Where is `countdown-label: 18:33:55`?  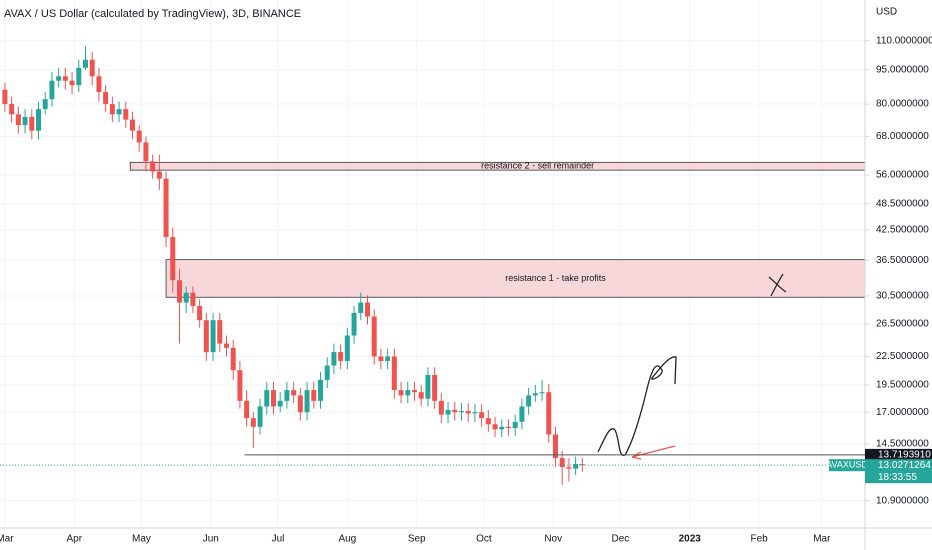
countdown-label: 18:33:55 is located at coordinates (897, 477).